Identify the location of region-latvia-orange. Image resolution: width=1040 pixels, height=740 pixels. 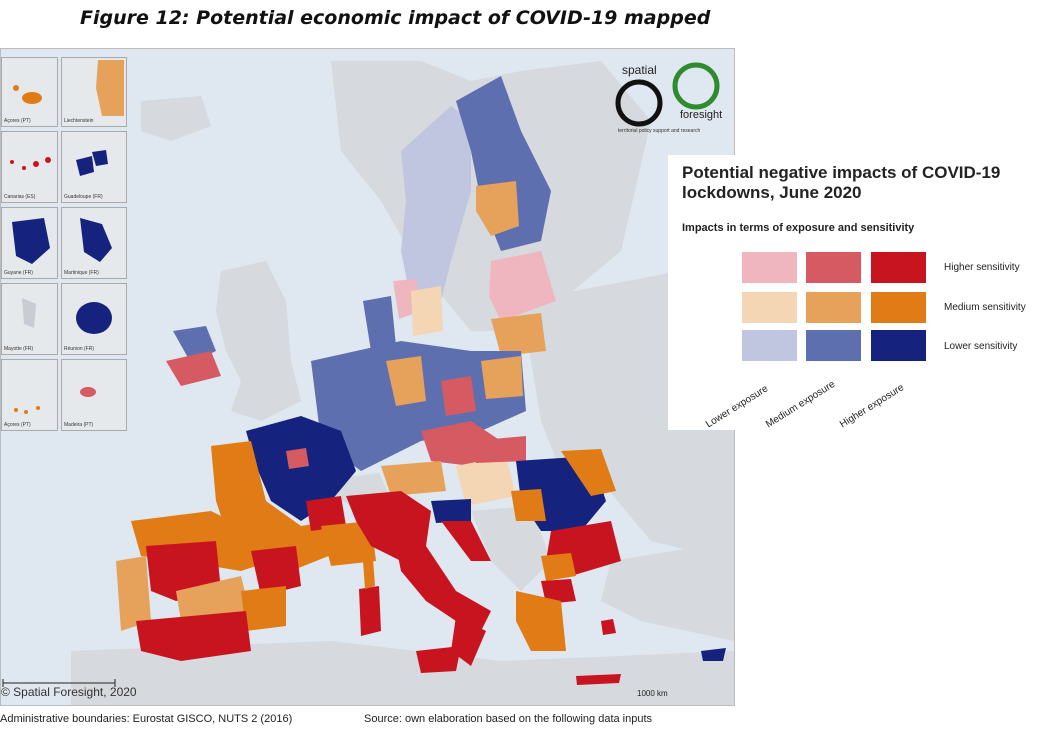
(518, 334).